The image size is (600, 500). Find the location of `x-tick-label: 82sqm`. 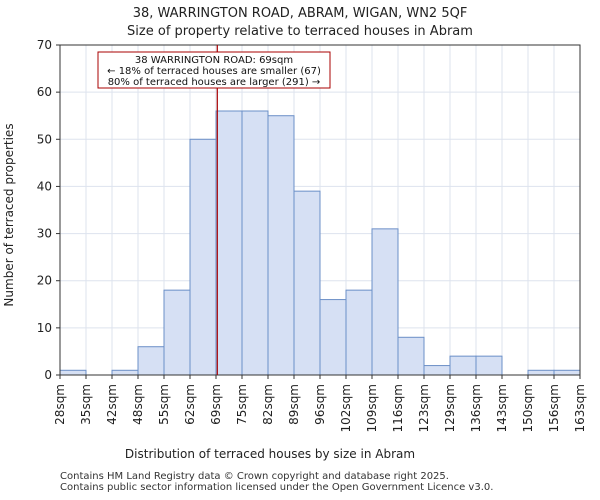

x-tick-label: 82sqm is located at coordinates (268, 404).